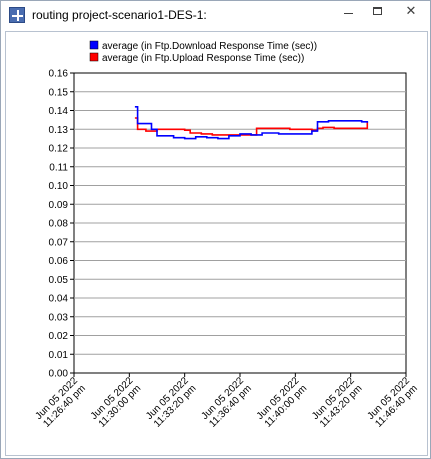  What do you see at coordinates (59, 149) in the screenshot?
I see `y-tick-label: 0.12` at bounding box center [59, 149].